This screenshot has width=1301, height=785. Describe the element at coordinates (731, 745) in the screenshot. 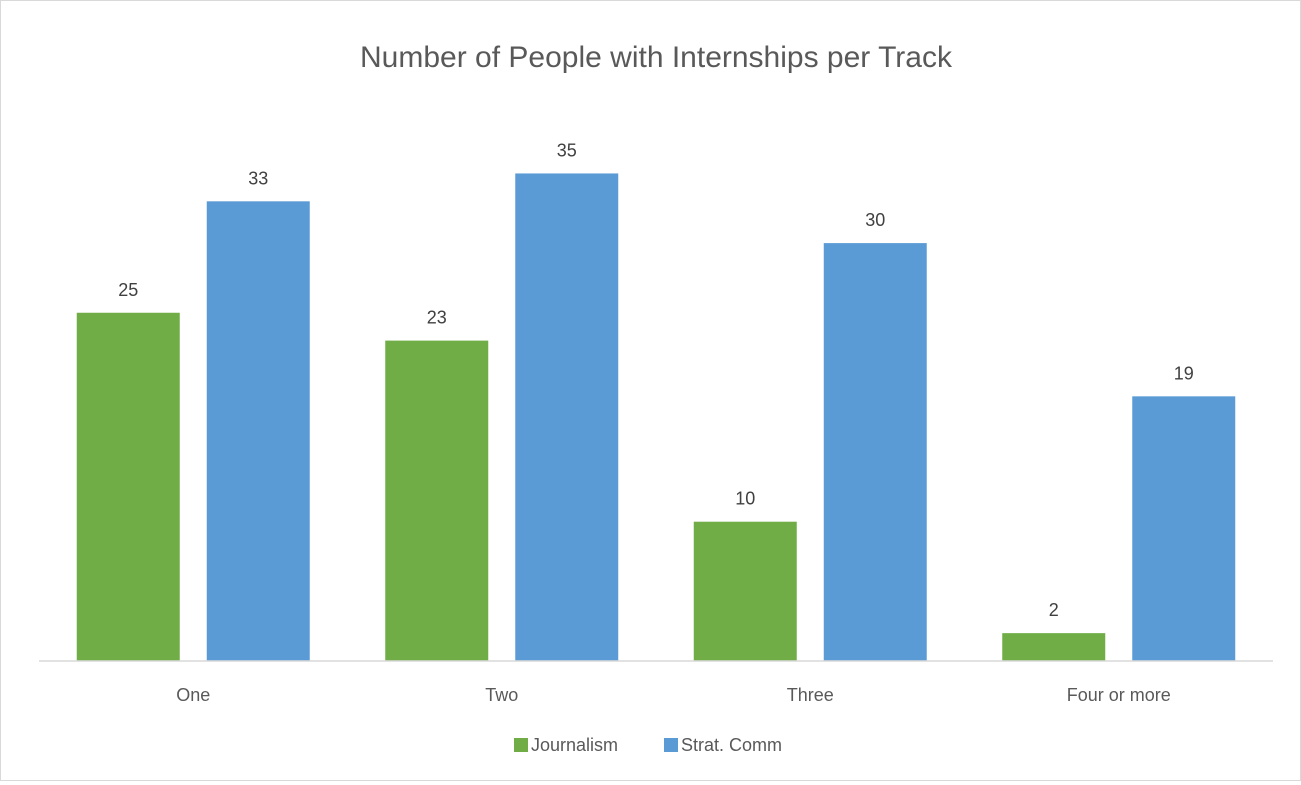

I see `legend-label: Strat. Comm` at that location.